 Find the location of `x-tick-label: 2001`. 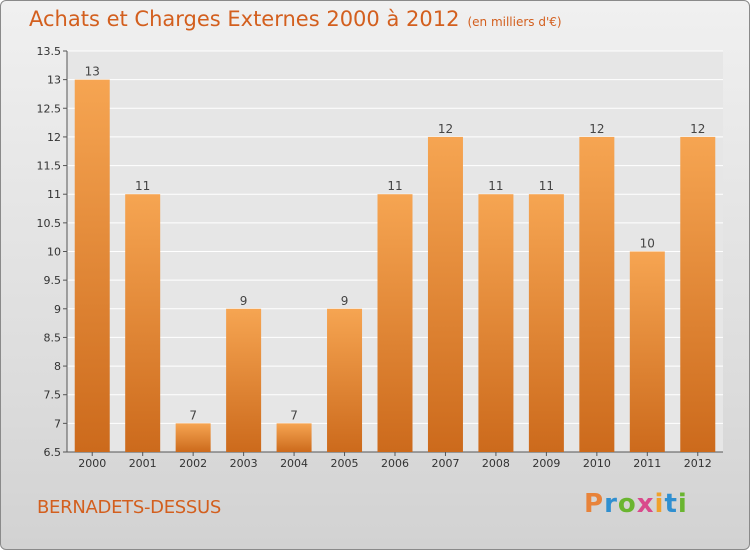

x-tick-label: 2001 is located at coordinates (143, 463).